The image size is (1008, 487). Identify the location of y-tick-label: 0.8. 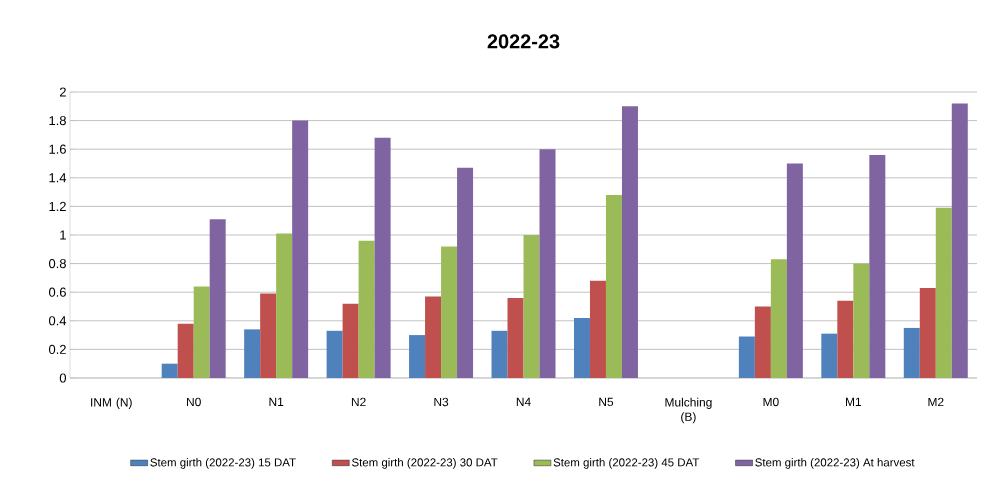
(57, 264).